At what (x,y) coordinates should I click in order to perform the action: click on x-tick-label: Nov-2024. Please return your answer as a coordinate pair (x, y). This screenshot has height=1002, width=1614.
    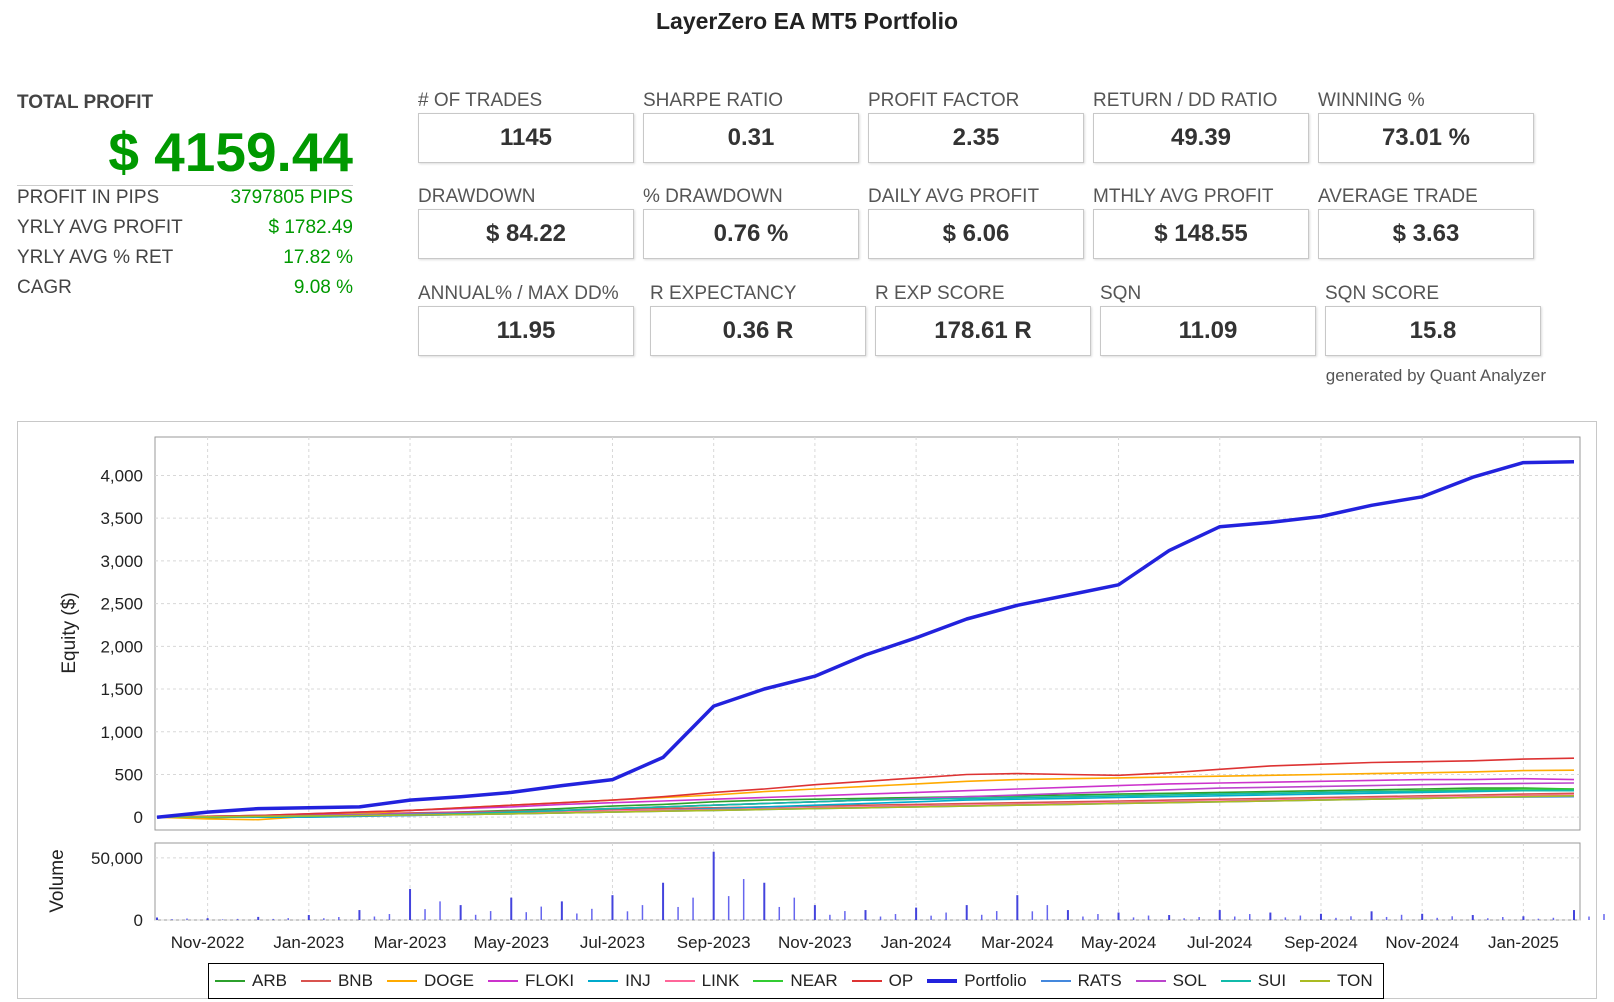
    Looking at the image, I should click on (1422, 942).